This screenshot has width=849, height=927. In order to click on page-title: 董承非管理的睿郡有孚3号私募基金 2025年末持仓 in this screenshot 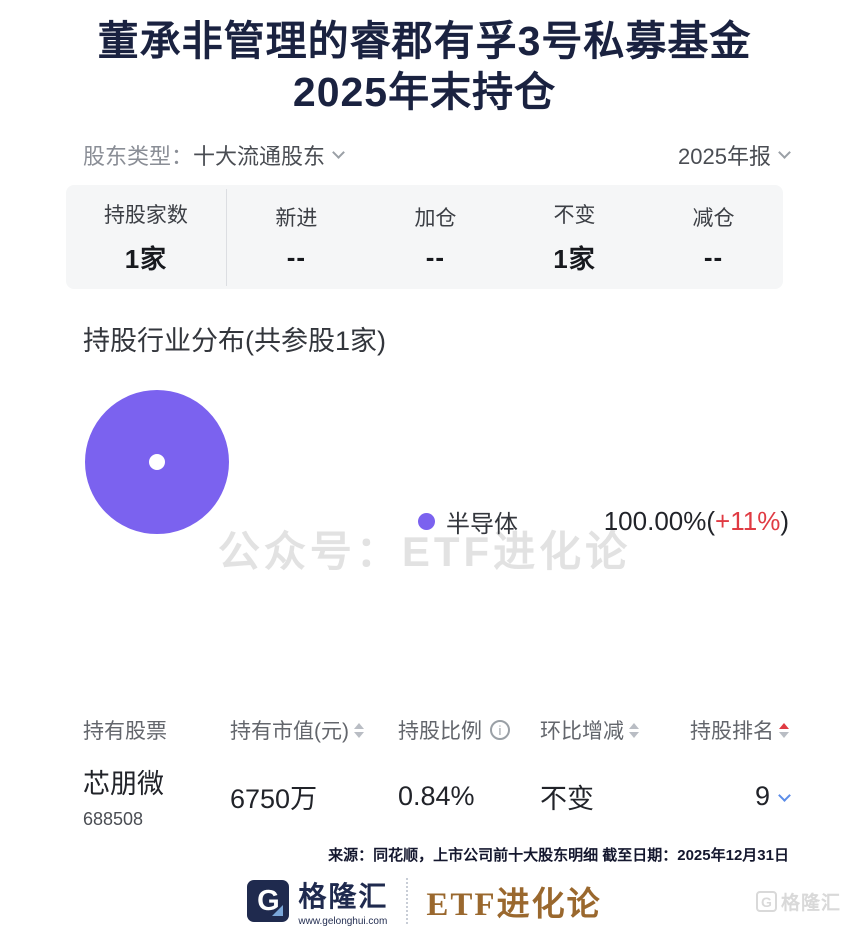, I will do `click(424, 59)`.